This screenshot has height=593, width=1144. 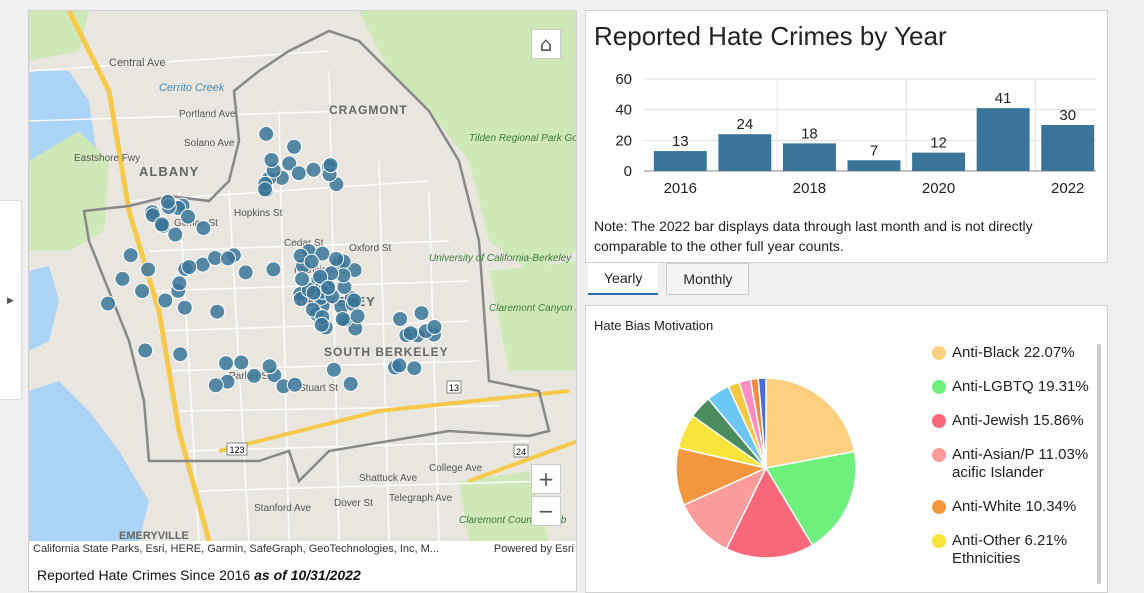 What do you see at coordinates (533, 549) in the screenshot?
I see `powered-by-esri: Powered by Esri` at bounding box center [533, 549].